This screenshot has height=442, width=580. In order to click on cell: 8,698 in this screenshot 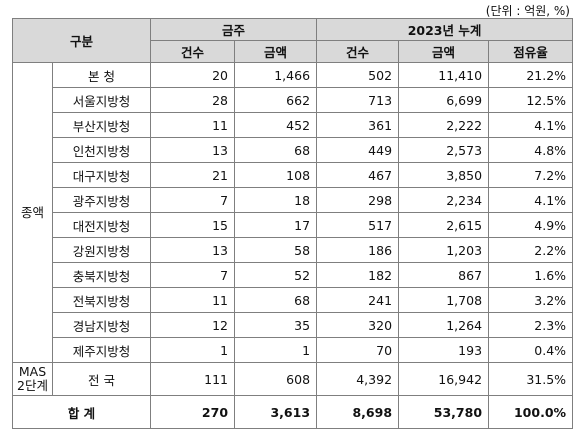, I will do `click(358, 412)`.